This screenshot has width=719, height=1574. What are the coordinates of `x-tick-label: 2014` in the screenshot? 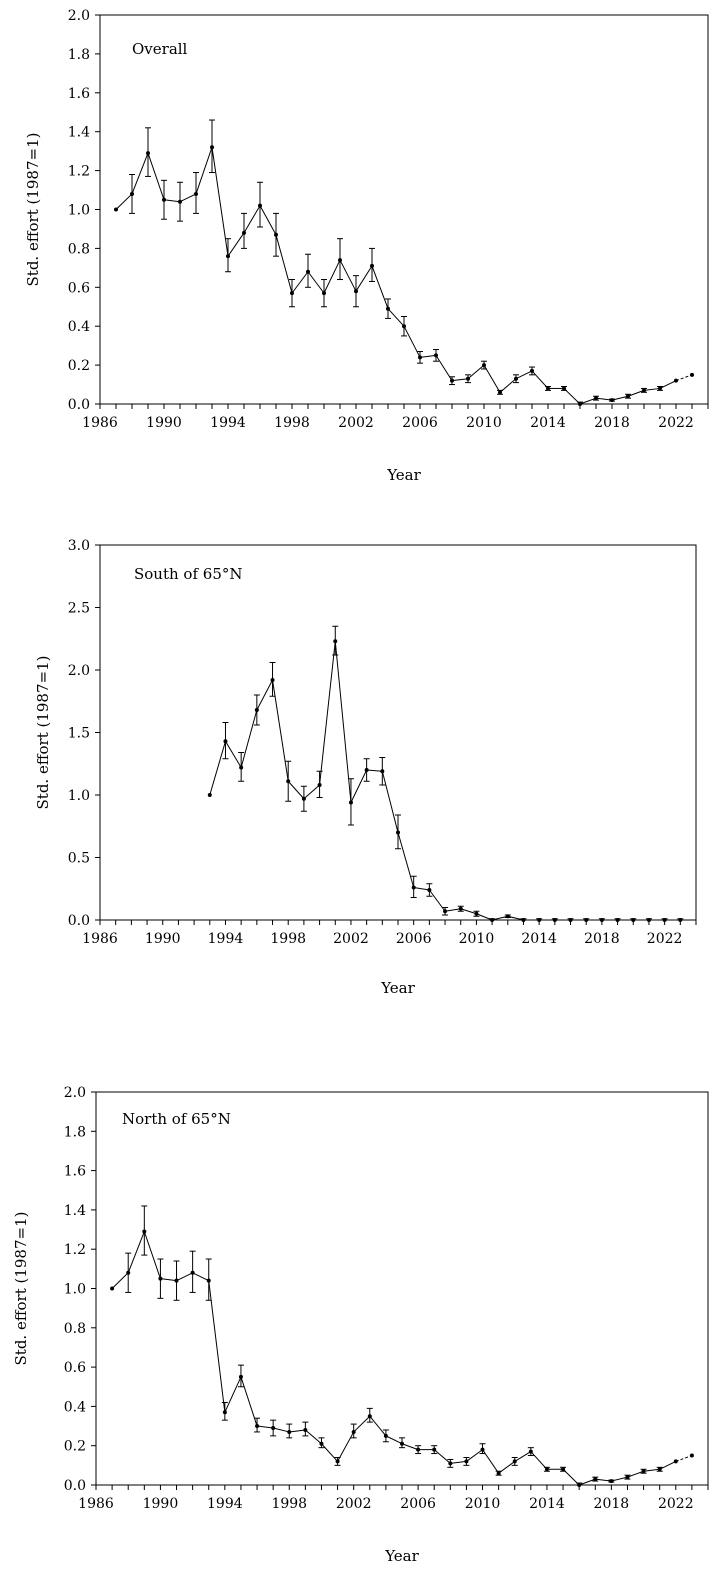 It's located at (547, 1504).